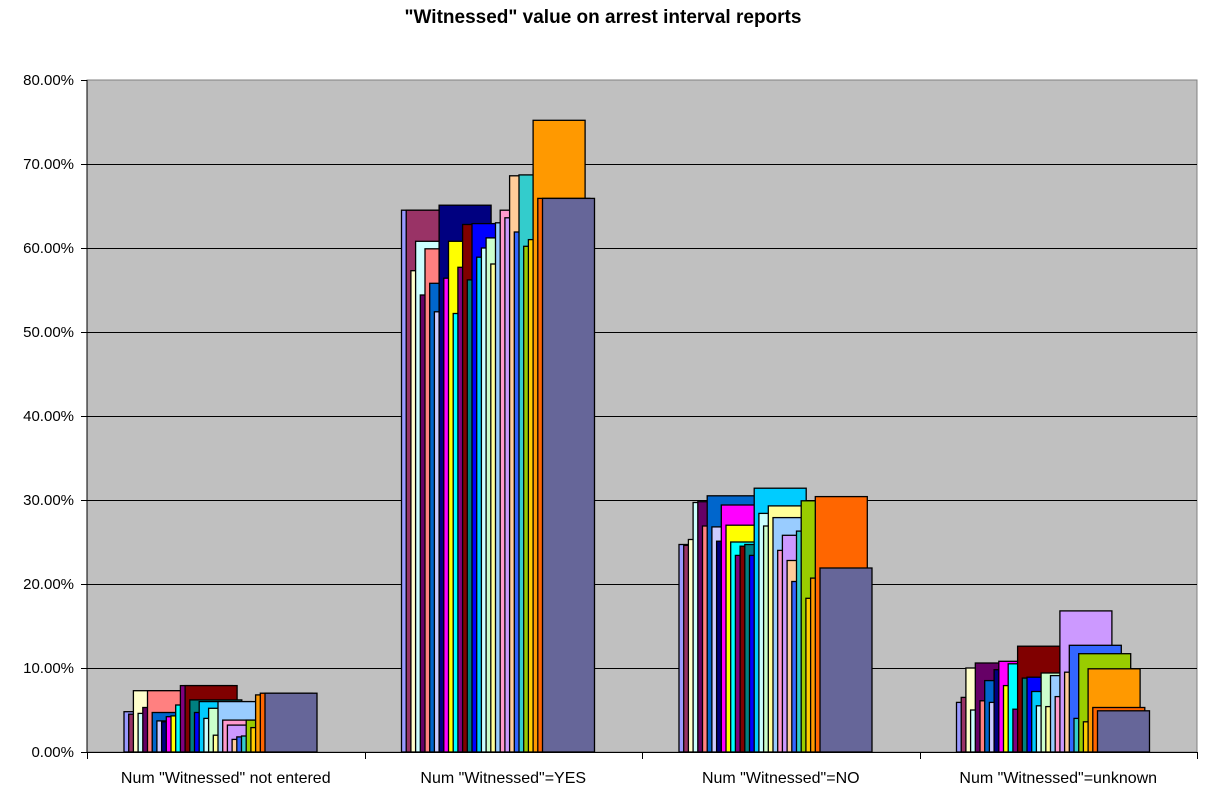 This screenshot has height=806, width=1209. I want to click on y-tick-label: 0.00%, so click(52, 752).